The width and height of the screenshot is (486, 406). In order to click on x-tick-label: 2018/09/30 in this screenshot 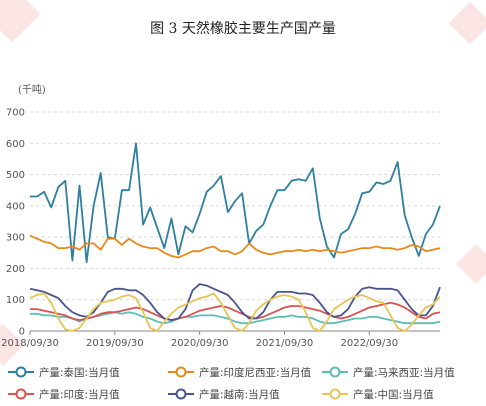, I will do `click(30, 343)`.